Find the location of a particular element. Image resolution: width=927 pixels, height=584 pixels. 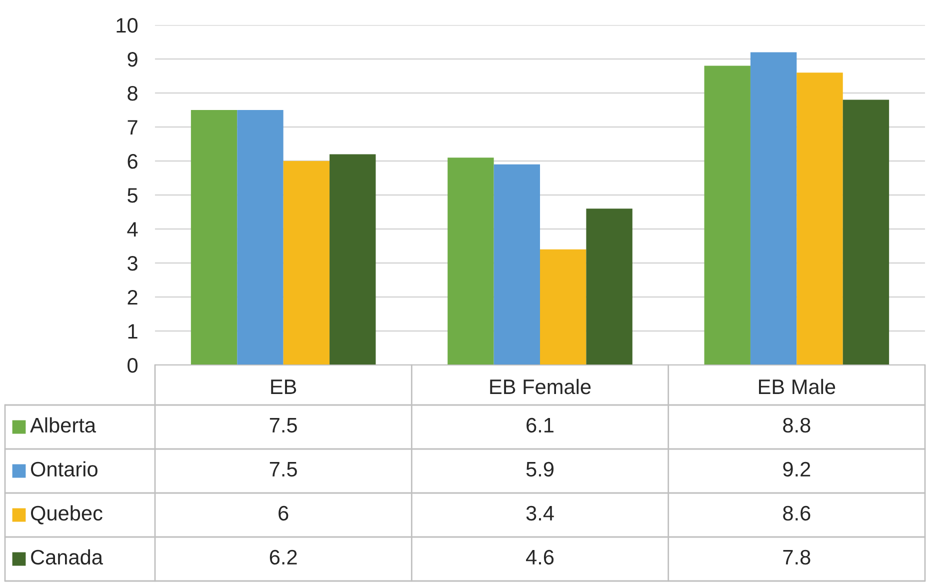

y-tick-label: 10 is located at coordinates (127, 25).